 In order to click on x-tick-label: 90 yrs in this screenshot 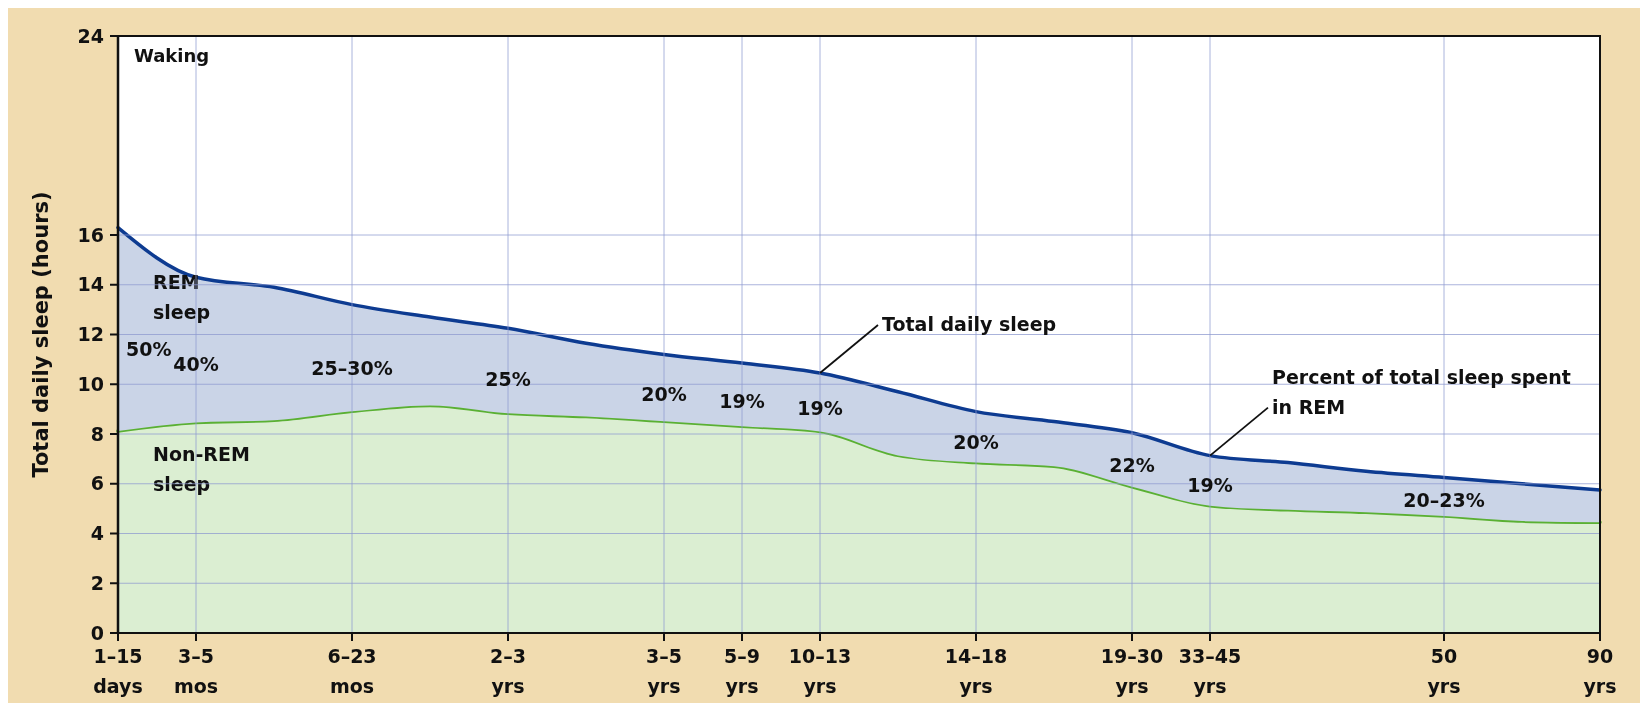, I will do `click(1600, 671)`.